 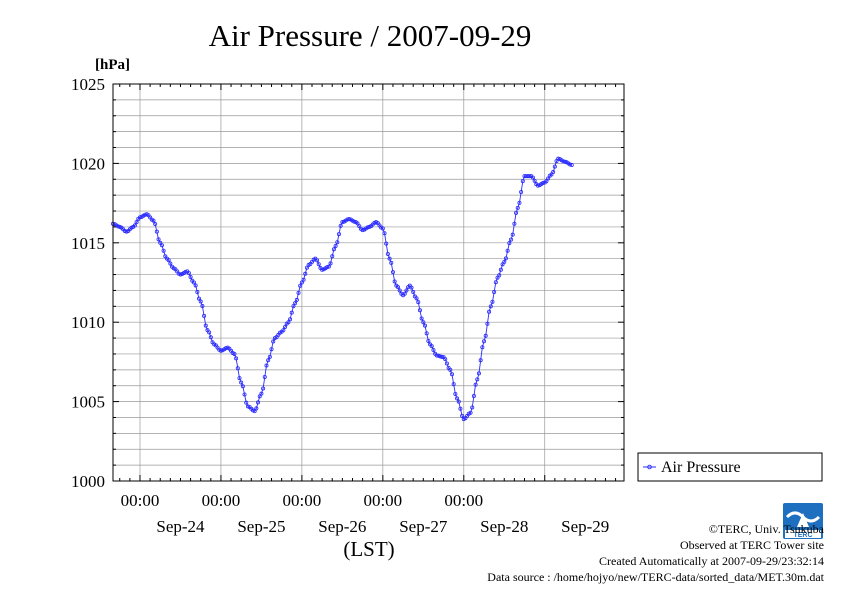 I want to click on legend-box, so click(x=730, y=467).